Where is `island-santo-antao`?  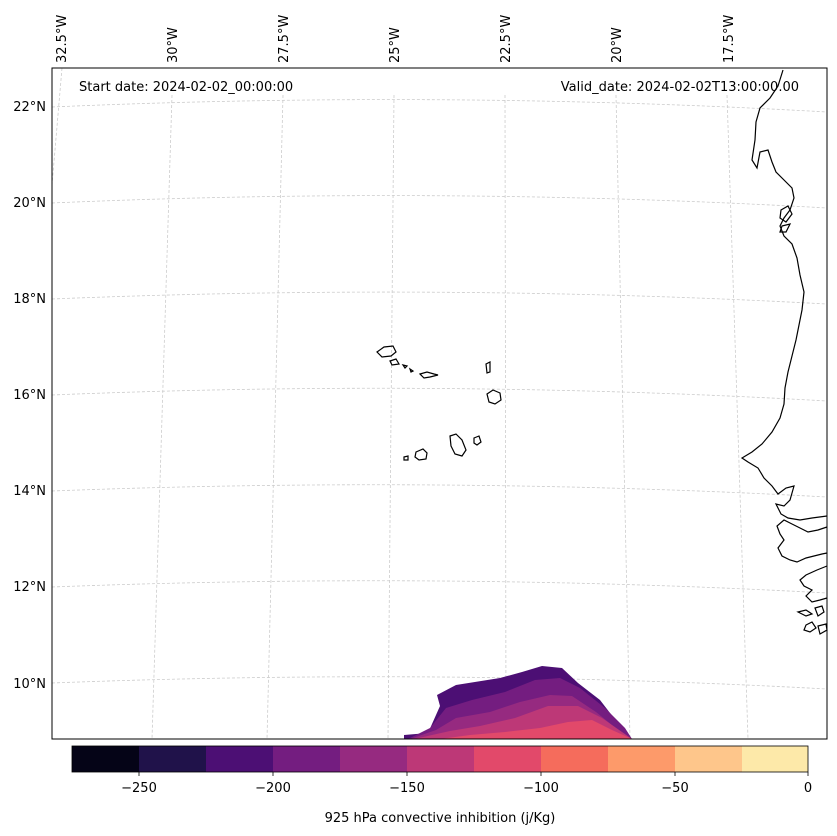
island-santo-antao is located at coordinates (386, 351).